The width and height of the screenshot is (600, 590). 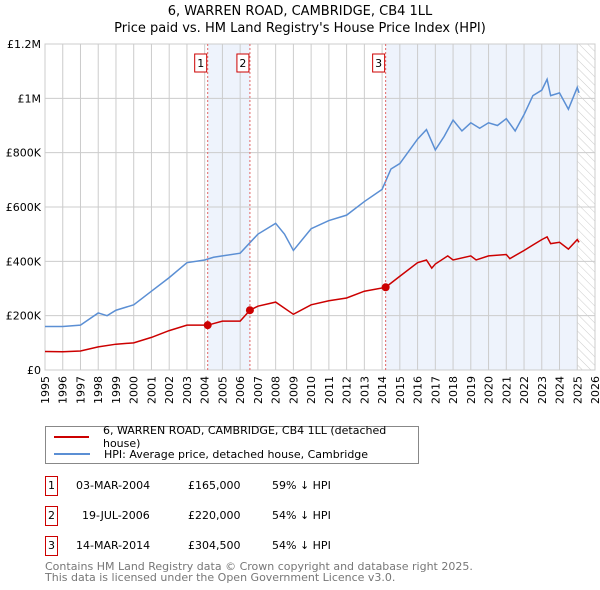 I want to click on x-tick-label: 1998, so click(x=98, y=390).